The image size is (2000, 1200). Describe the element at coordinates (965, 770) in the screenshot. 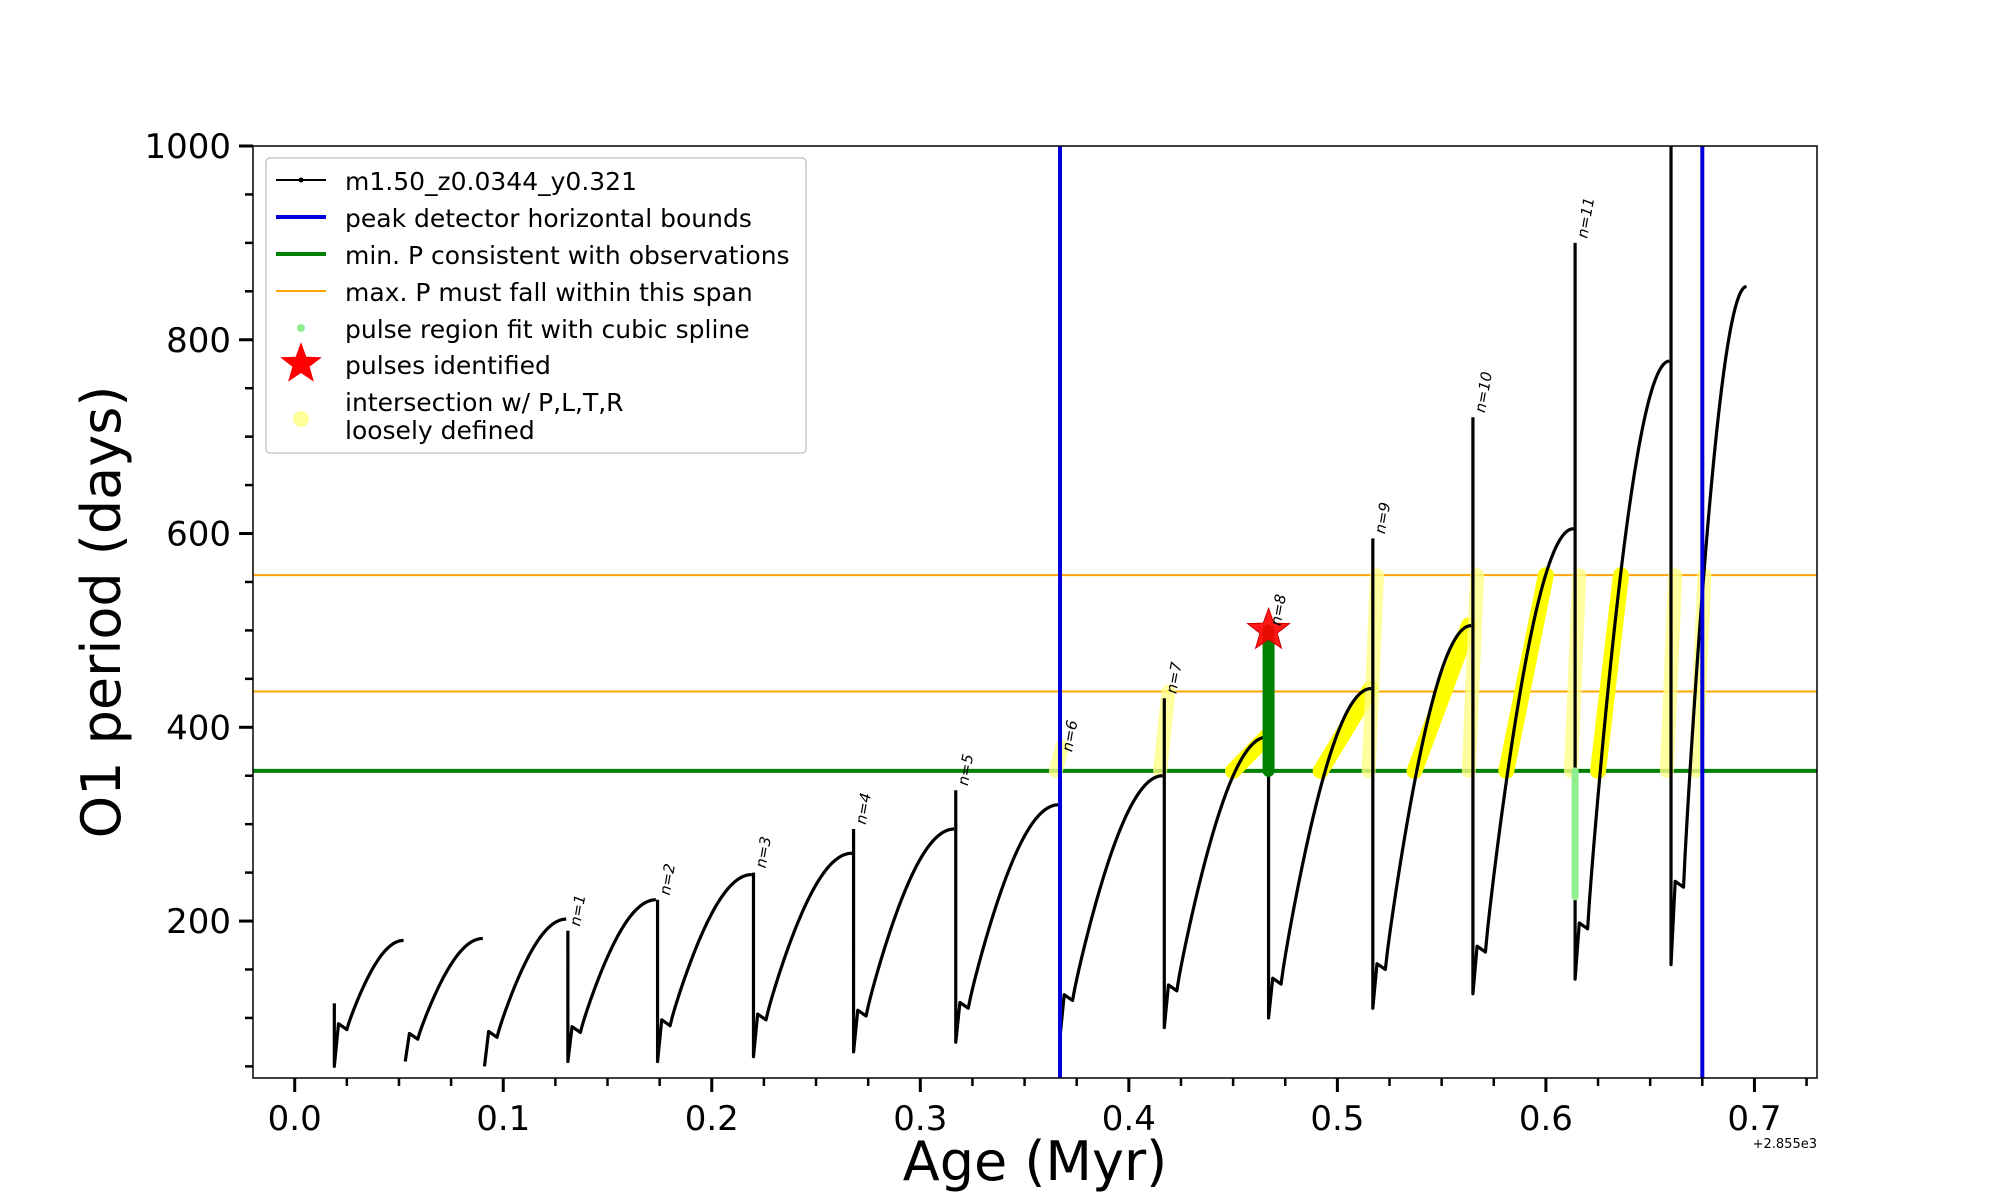

I see `pulse-label-n-5: n=5` at that location.